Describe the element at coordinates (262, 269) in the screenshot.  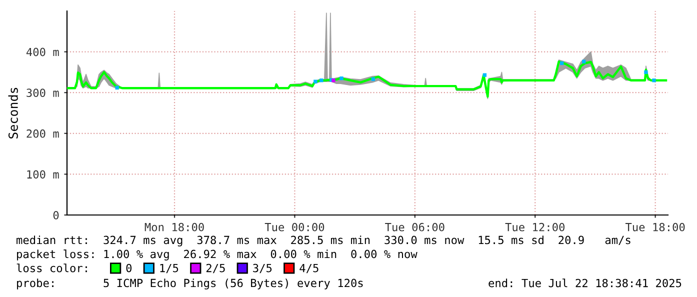
I see `legend-label: 3/5` at that location.